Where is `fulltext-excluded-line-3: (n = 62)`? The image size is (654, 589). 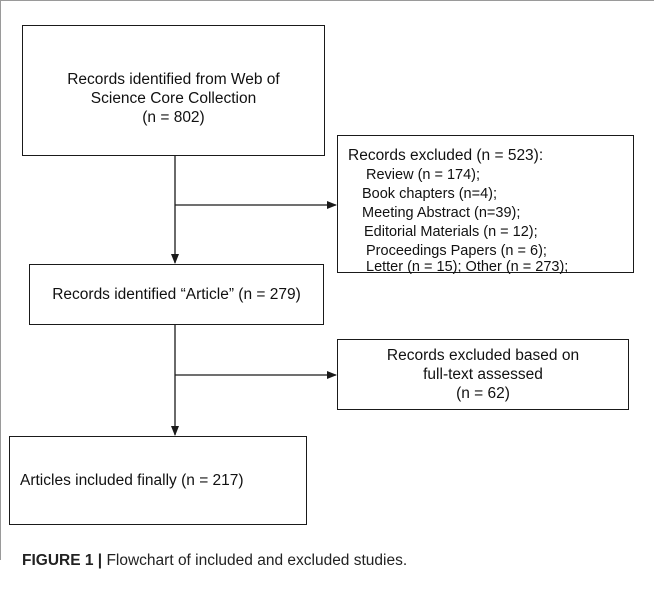 fulltext-excluded-line-3: (n = 62) is located at coordinates (483, 393).